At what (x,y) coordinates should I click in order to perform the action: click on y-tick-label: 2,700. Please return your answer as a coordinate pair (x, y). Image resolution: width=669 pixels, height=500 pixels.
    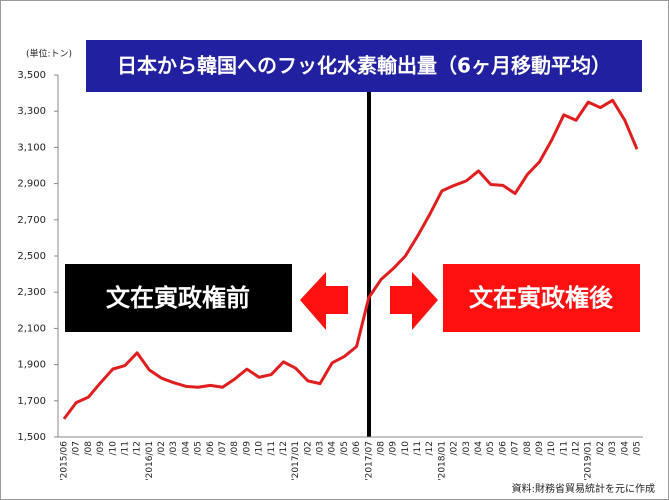
    Looking at the image, I should click on (31, 220).